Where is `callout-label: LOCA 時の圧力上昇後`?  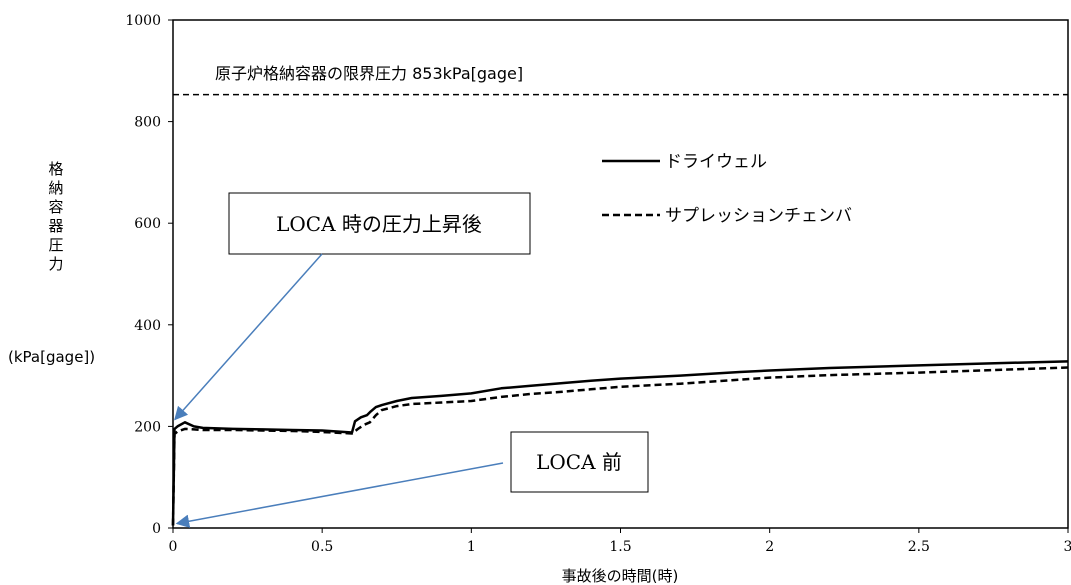 callout-label: LOCA 時の圧力上昇後 is located at coordinates (379, 224).